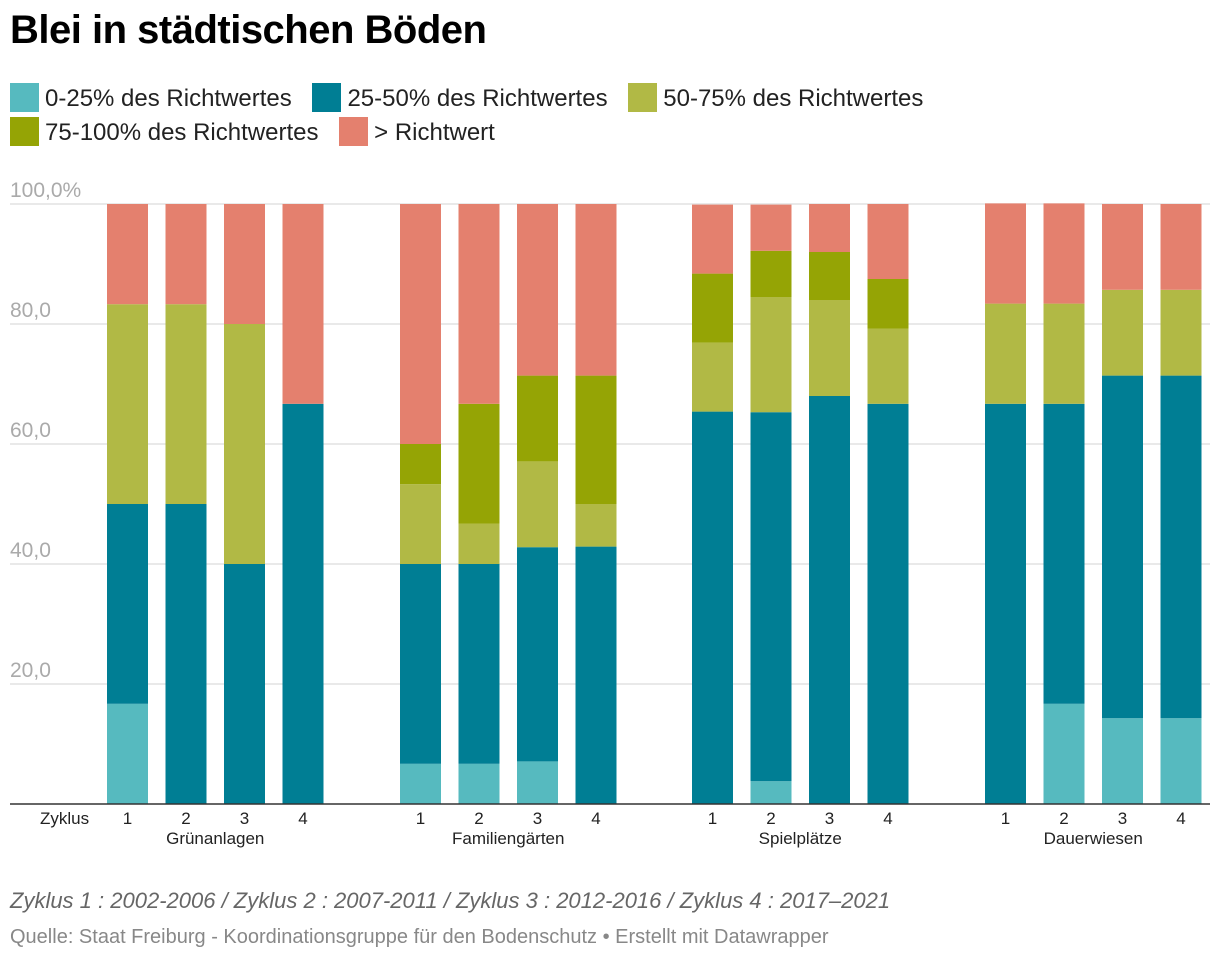 Image resolution: width=1220 pixels, height=964 pixels. I want to click on y-tick-label: 100,0%, so click(45, 191).